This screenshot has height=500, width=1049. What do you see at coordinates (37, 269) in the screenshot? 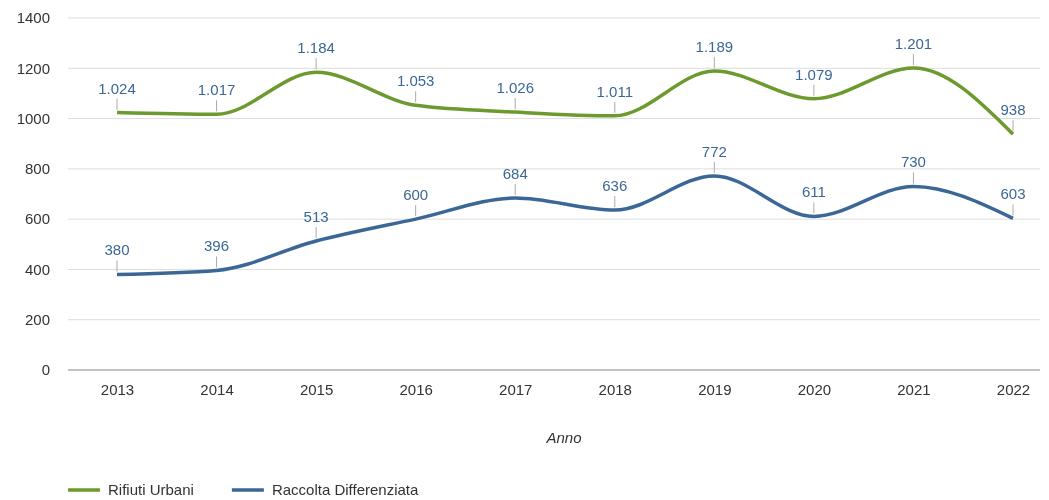
I see `y-tick-label: 400` at bounding box center [37, 269].